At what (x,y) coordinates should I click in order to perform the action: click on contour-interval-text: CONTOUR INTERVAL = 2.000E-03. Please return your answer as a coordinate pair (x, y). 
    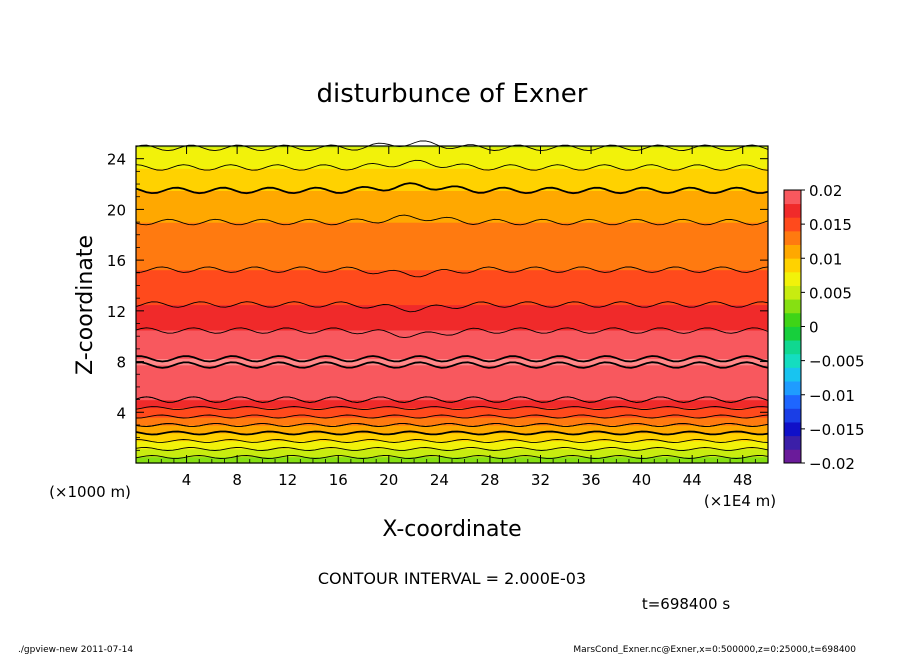
    Looking at the image, I should click on (452, 578).